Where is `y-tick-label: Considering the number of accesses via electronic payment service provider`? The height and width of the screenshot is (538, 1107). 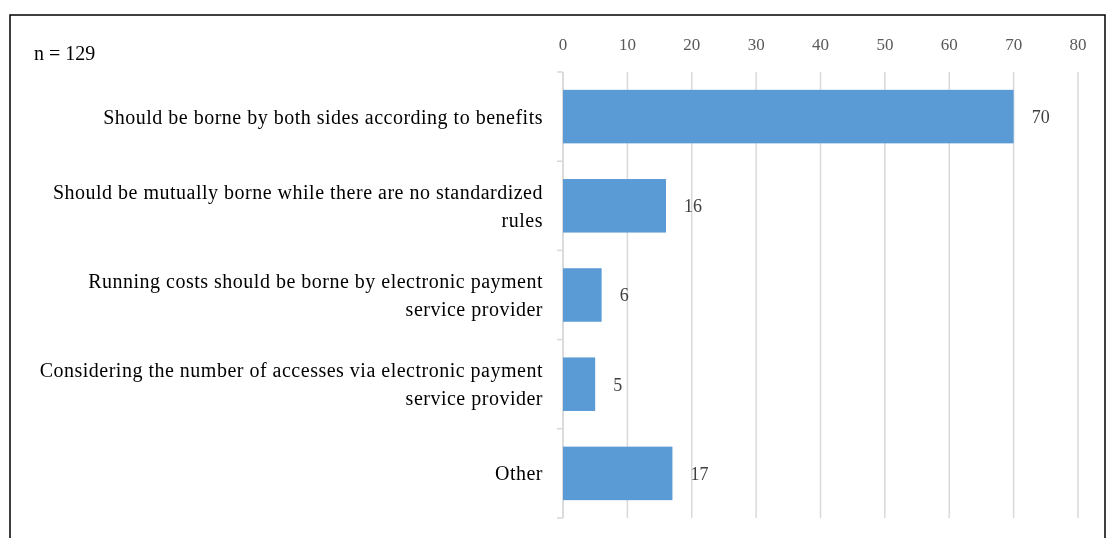
y-tick-label: Considering the number of accesses via electronic payment service provider is located at coordinates (291, 385).